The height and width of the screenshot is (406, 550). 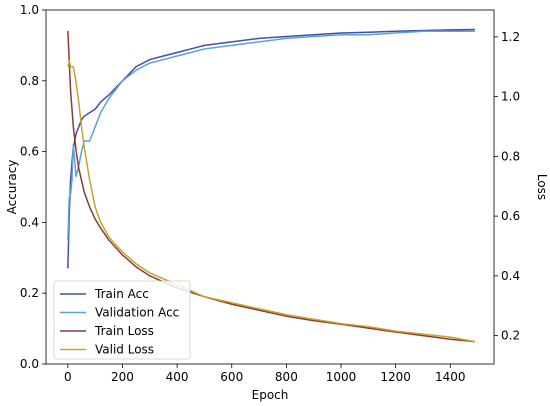 What do you see at coordinates (510, 97) in the screenshot?
I see `y2-tick-label-4: 1.0` at bounding box center [510, 97].